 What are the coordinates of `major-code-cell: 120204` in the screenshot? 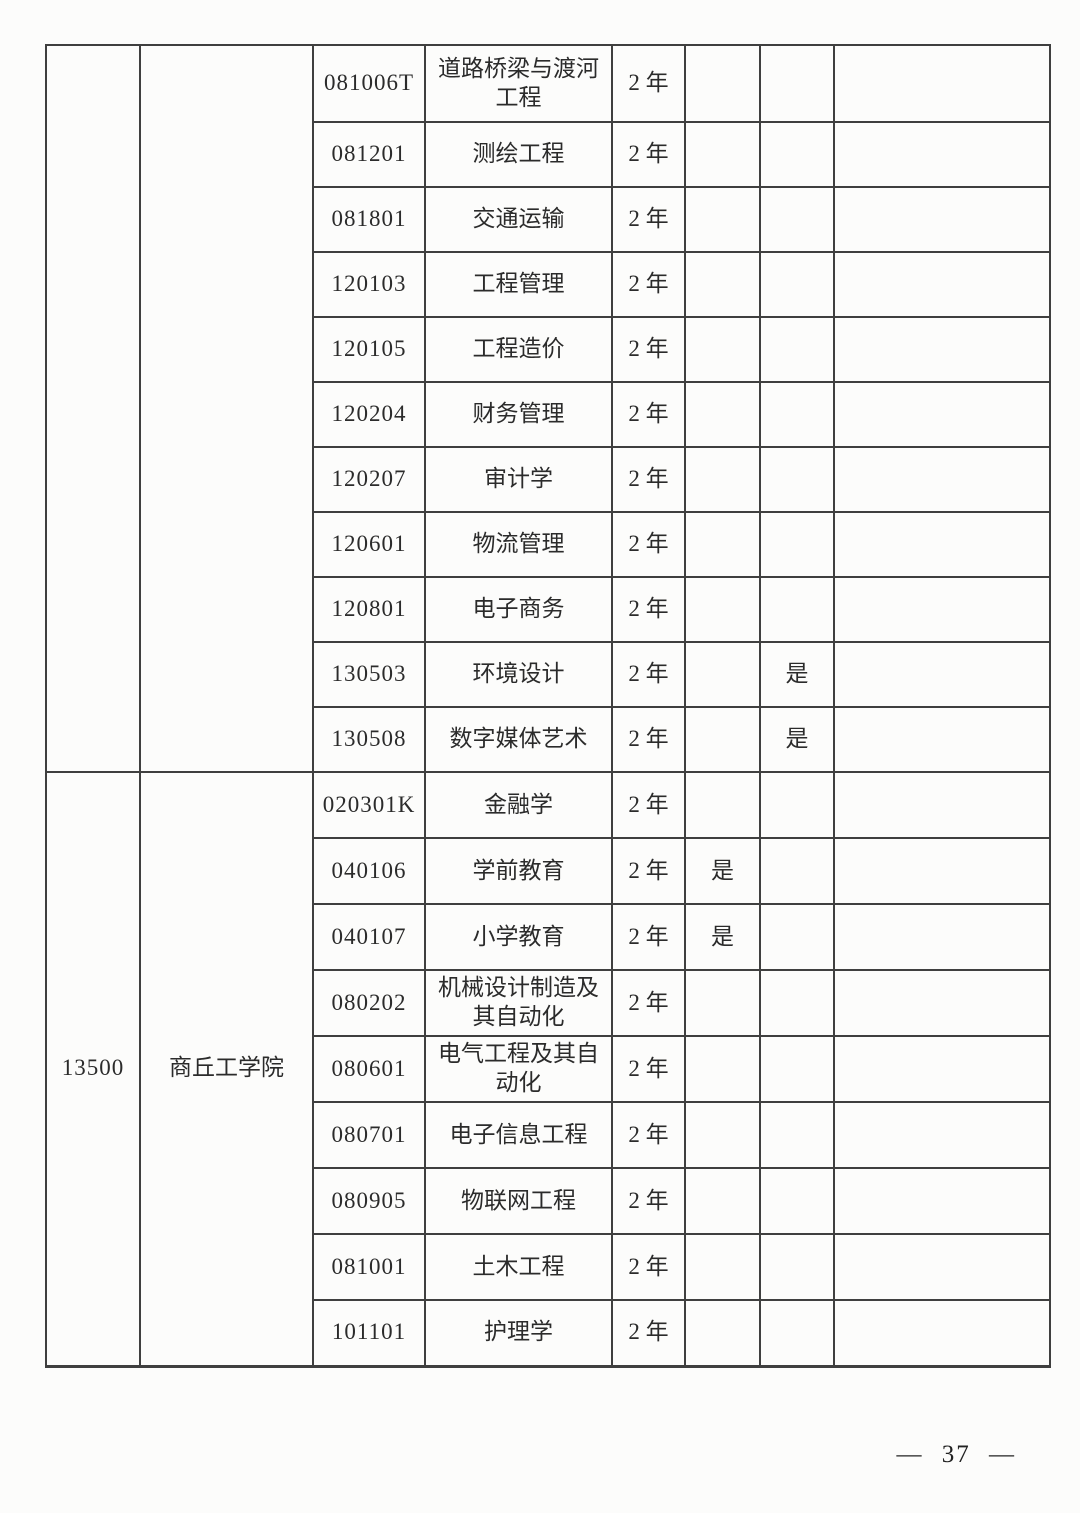 It's located at (369, 414).